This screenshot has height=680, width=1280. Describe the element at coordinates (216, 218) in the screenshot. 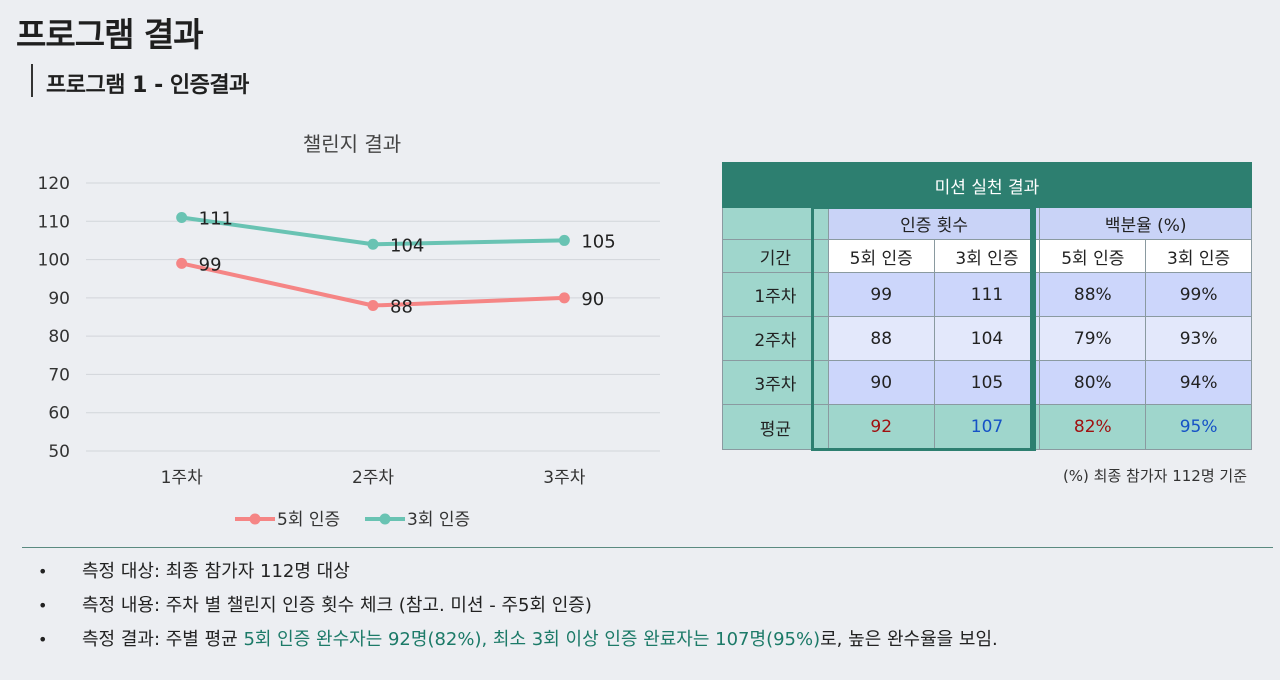

I see `data-label: 111` at that location.